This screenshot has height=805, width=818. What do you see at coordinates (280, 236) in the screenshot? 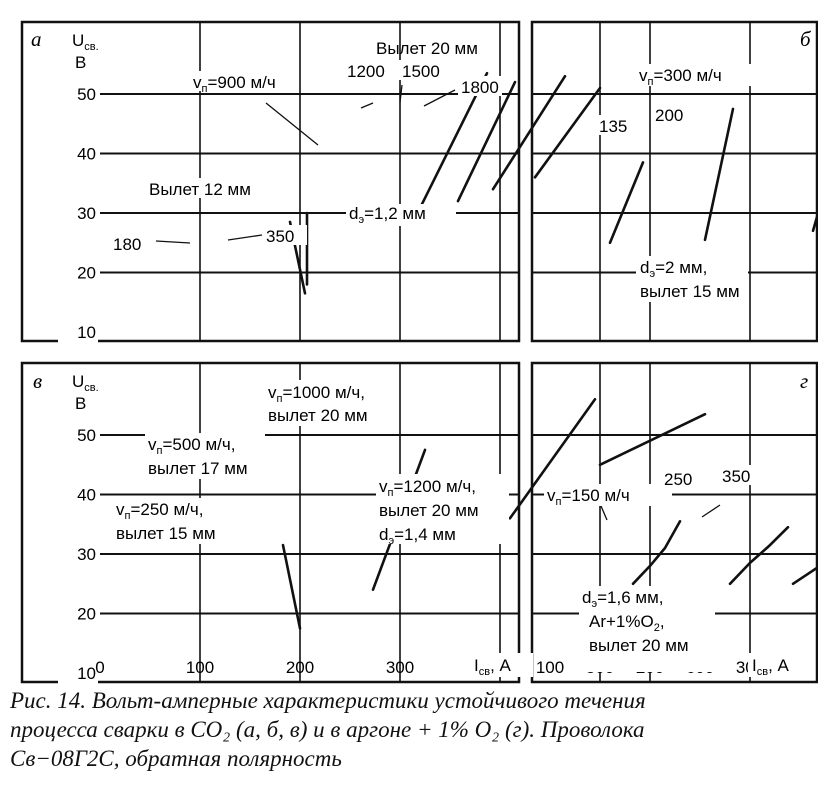
I see `svg-text: 350` at bounding box center [280, 236].